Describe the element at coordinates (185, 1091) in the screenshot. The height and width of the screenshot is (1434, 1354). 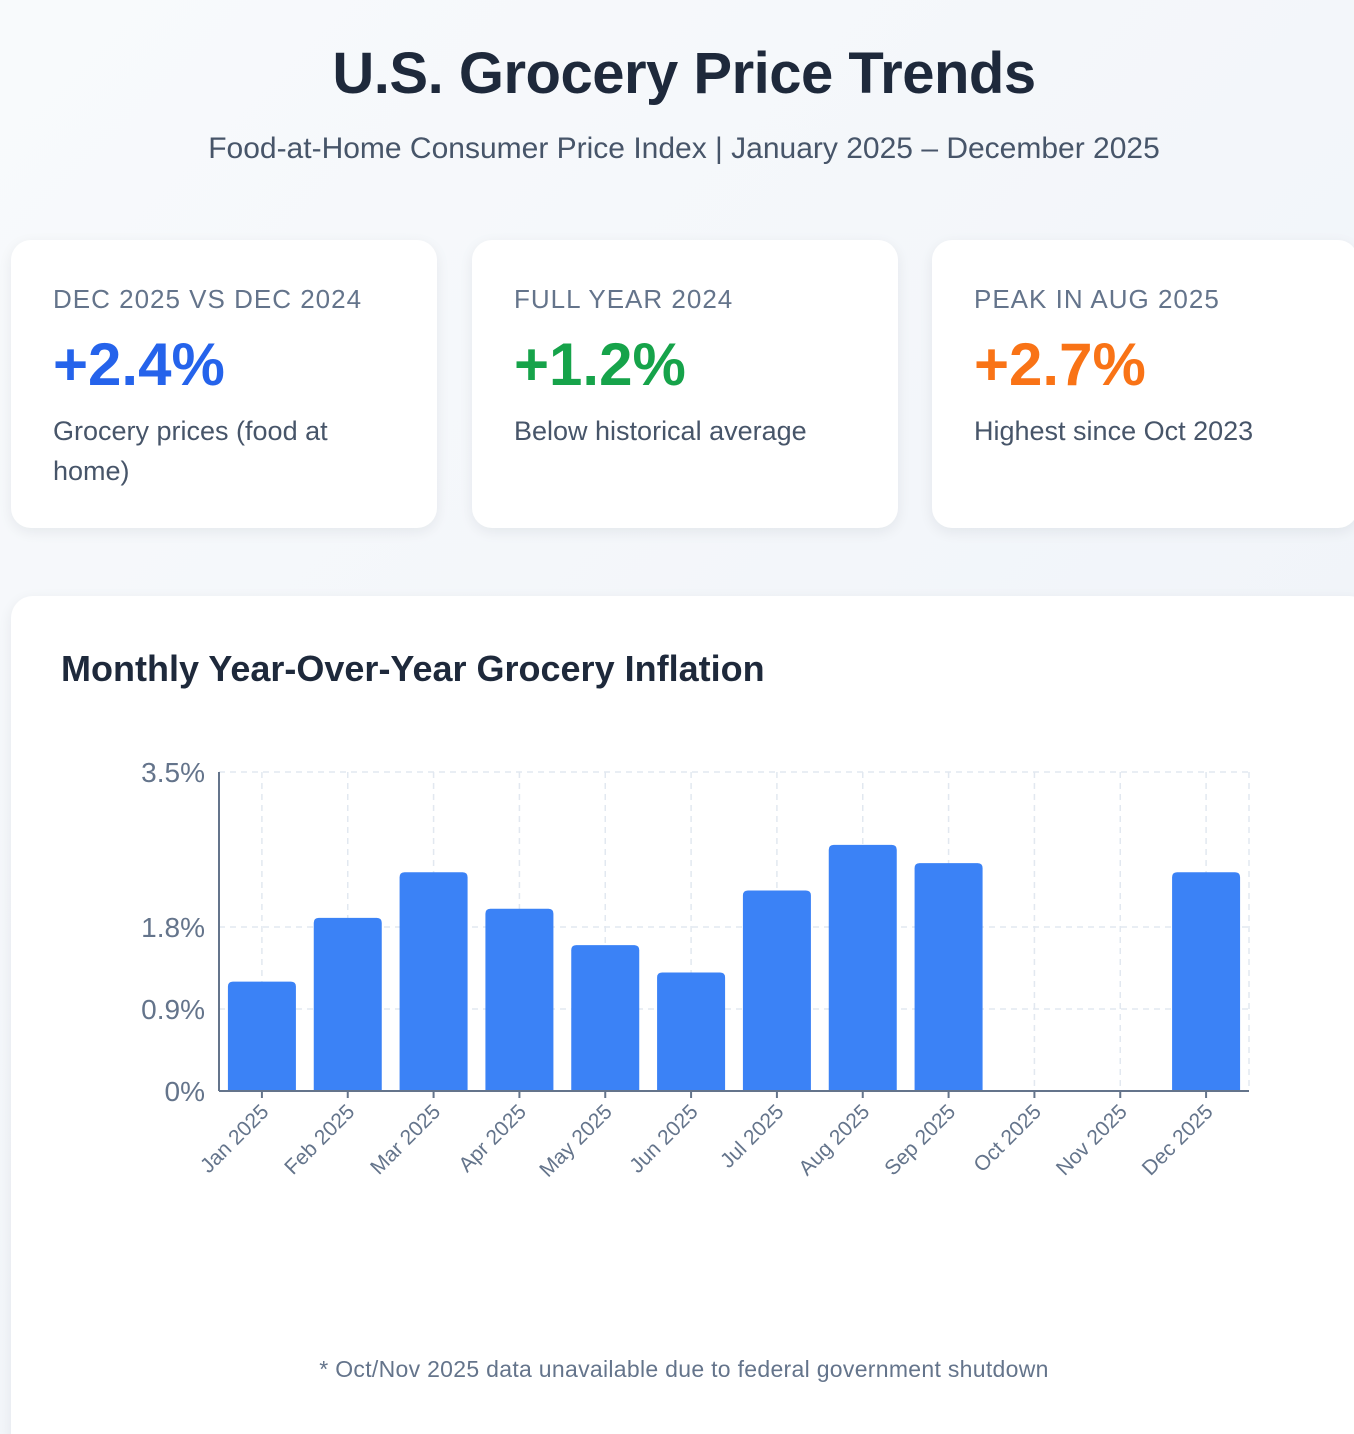
I see `y-tick-label: 0%` at that location.